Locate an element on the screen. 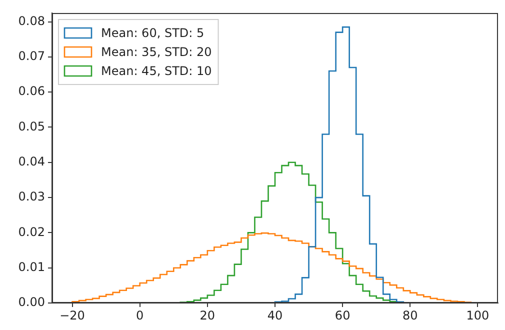 This screenshot has width=505, height=330. y-tick-label: 0.01 is located at coordinates (31, 267).